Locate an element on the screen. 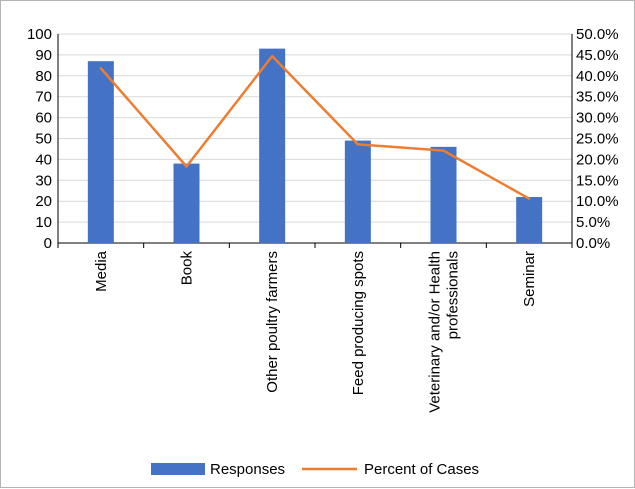  y2-tick-label: 50.0% is located at coordinates (597, 34).